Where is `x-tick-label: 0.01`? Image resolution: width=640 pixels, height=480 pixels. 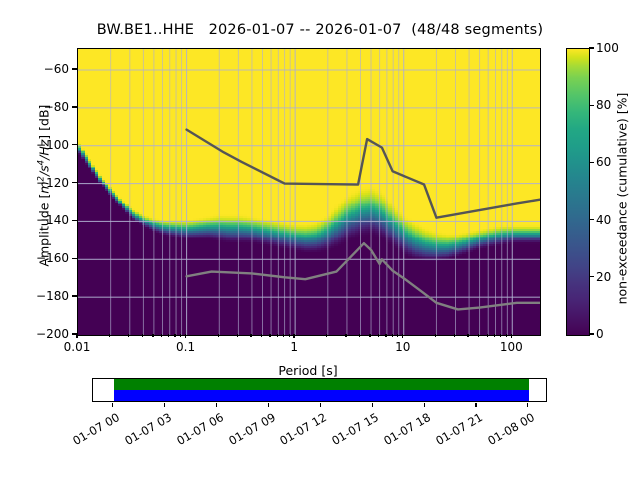
x-tick-label: 0.01 is located at coordinates (77, 347).